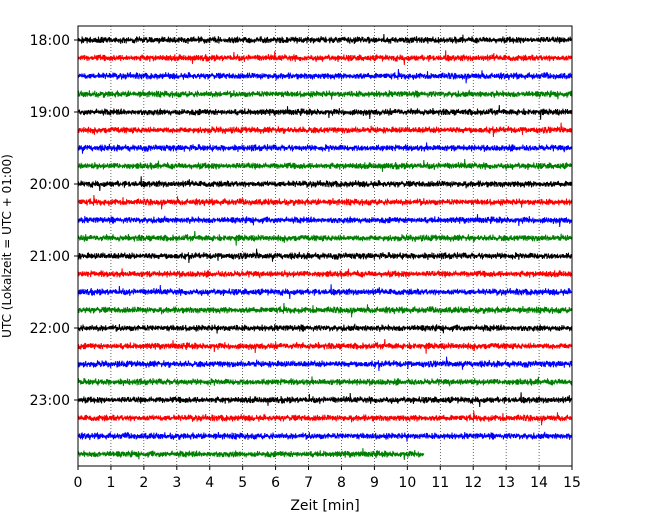 The height and width of the screenshot is (520, 650). What do you see at coordinates (308, 483) in the screenshot?
I see `x-tick-label: 7` at bounding box center [308, 483].